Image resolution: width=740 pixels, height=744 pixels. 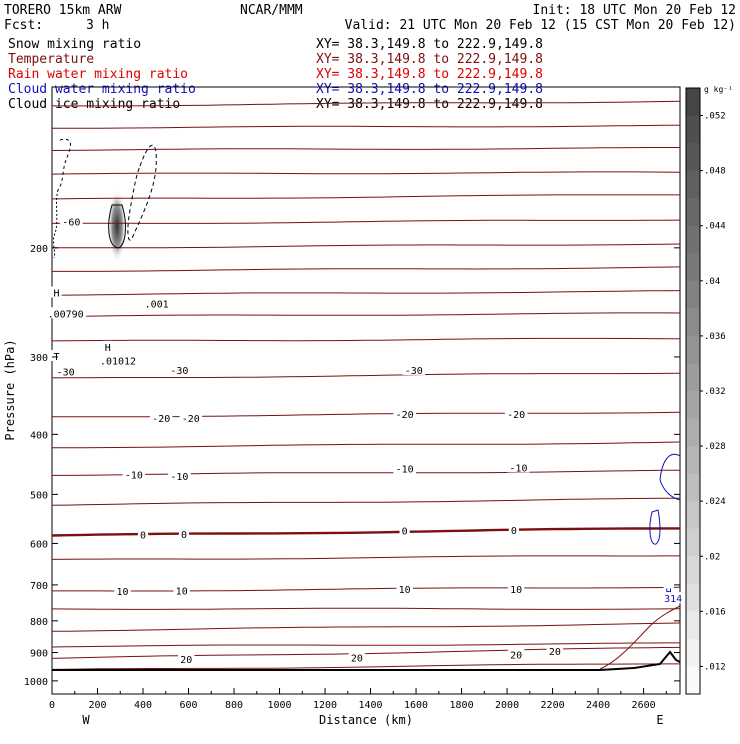 I want to click on contour-label-25: 10, so click(x=516, y=590).